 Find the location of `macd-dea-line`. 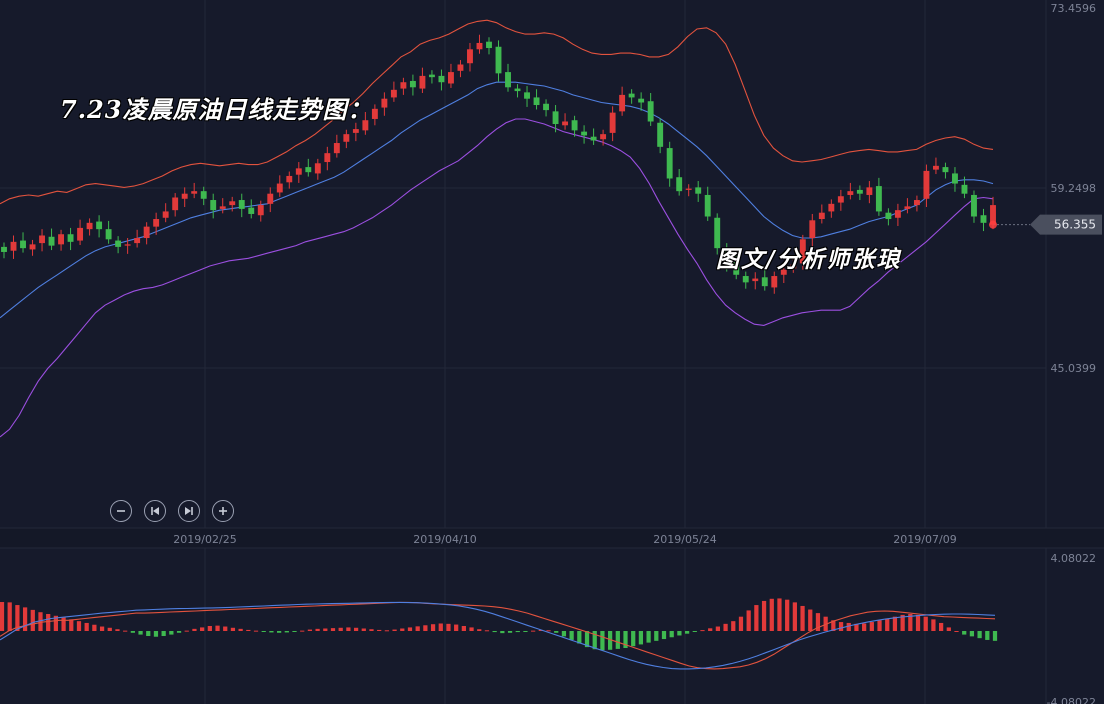

macd-dea-line is located at coordinates (498, 635).